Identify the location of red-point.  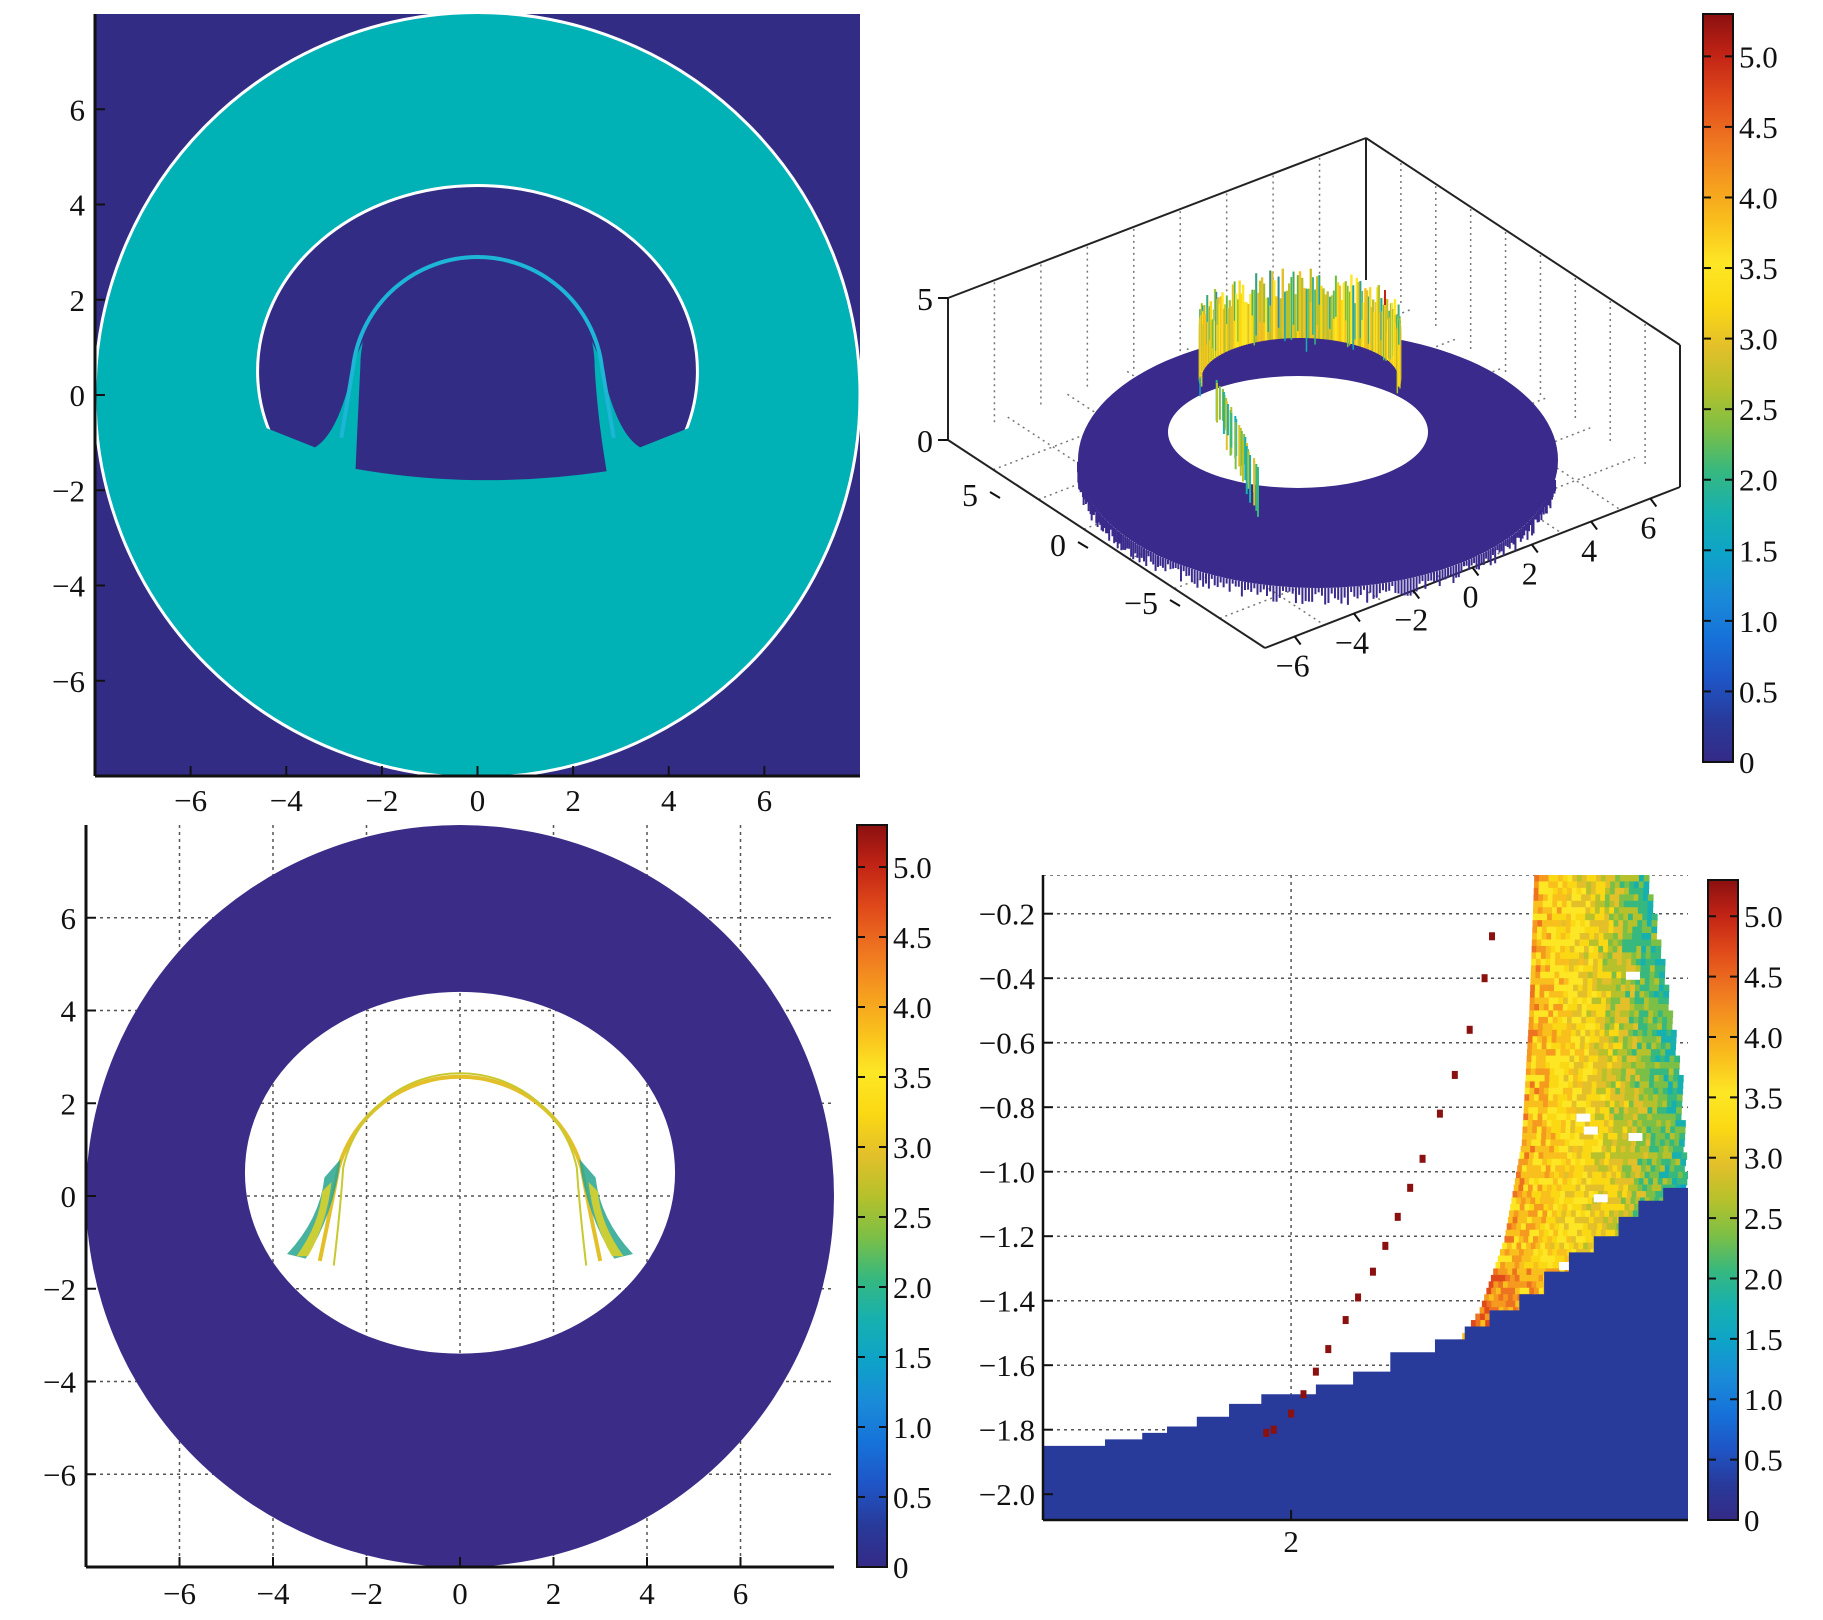
(1385, 1245).